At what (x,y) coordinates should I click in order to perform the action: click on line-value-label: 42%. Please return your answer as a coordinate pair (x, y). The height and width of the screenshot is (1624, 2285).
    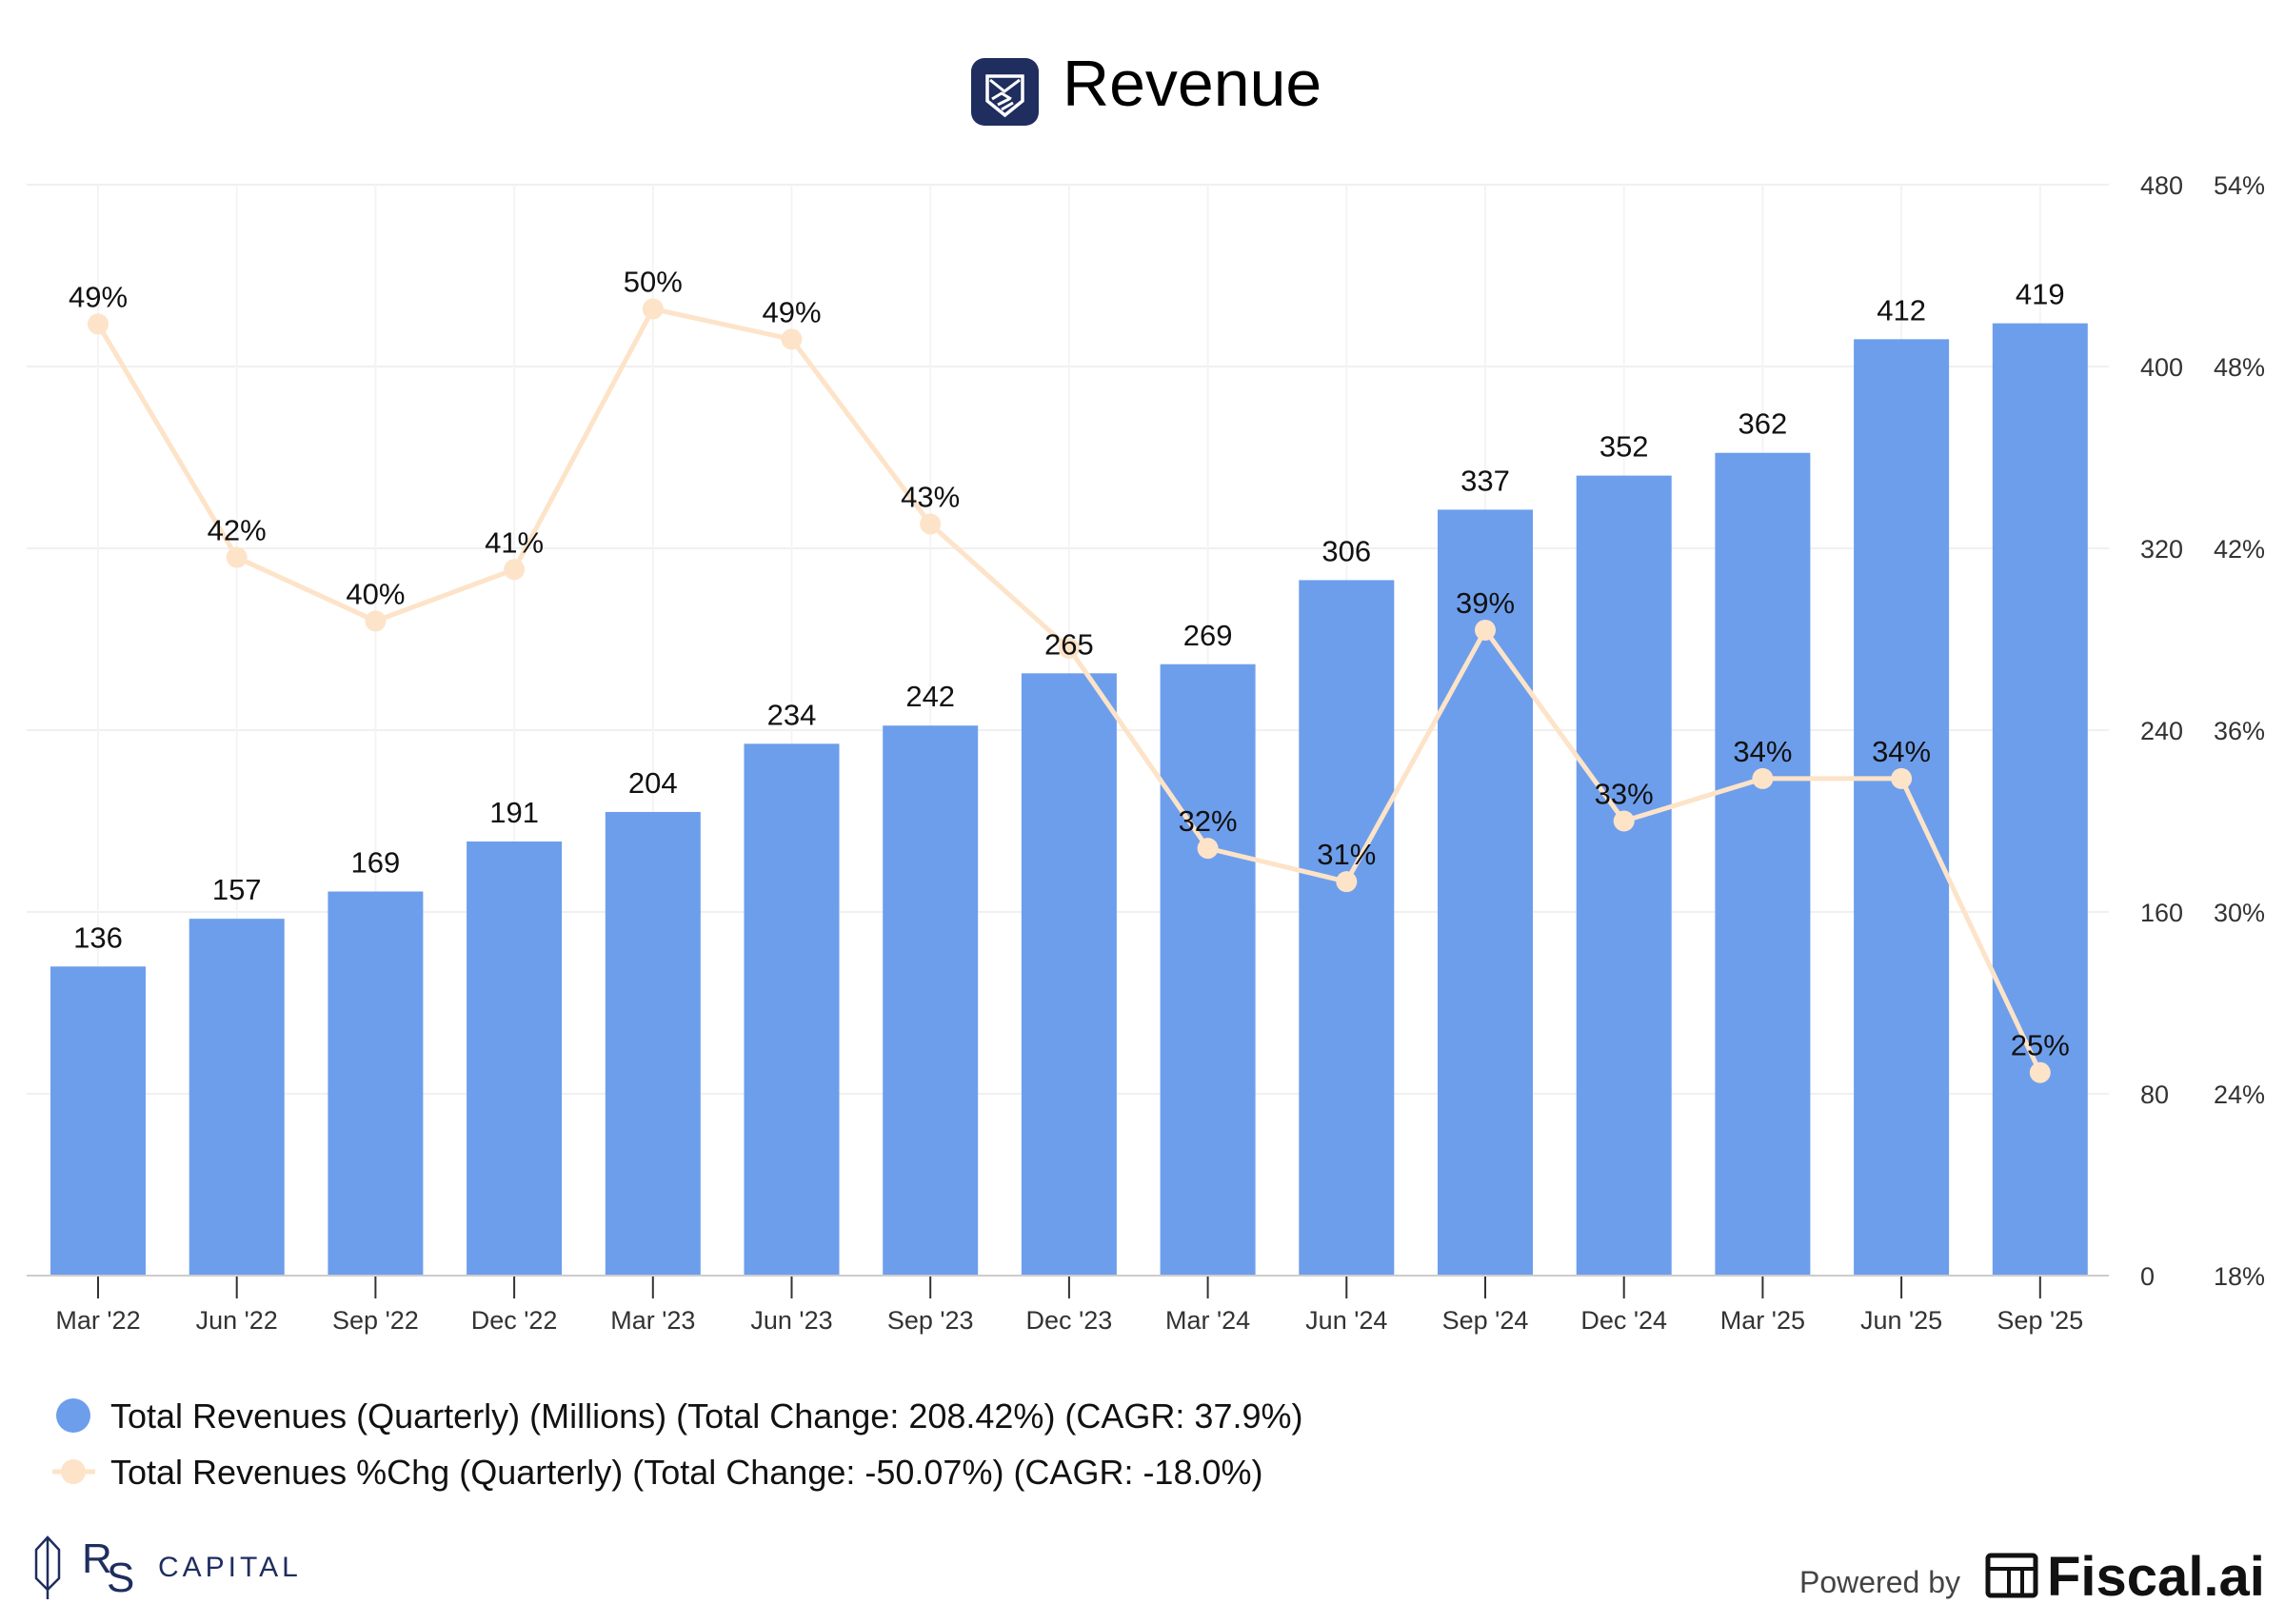
    Looking at the image, I should click on (237, 530).